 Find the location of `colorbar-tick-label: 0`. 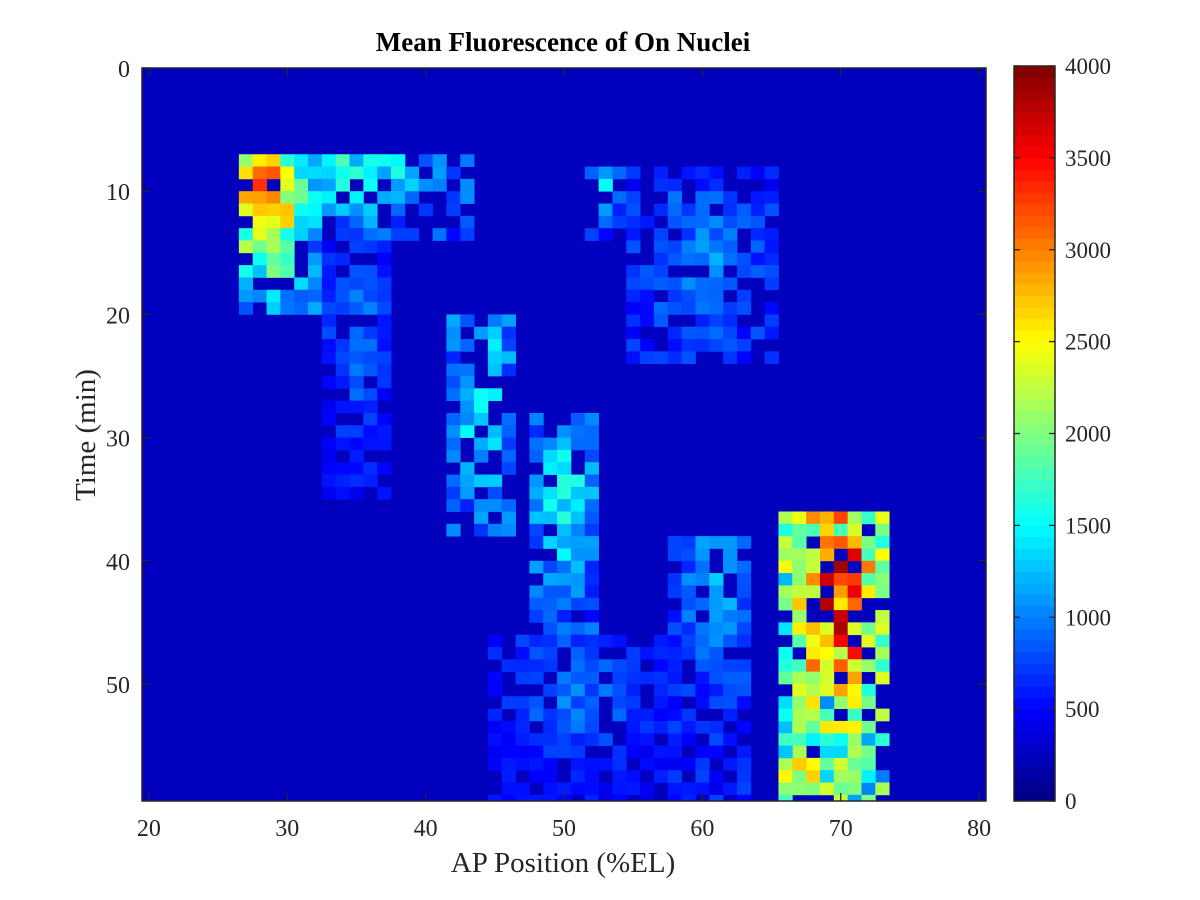

colorbar-tick-label: 0 is located at coordinates (1071, 801).